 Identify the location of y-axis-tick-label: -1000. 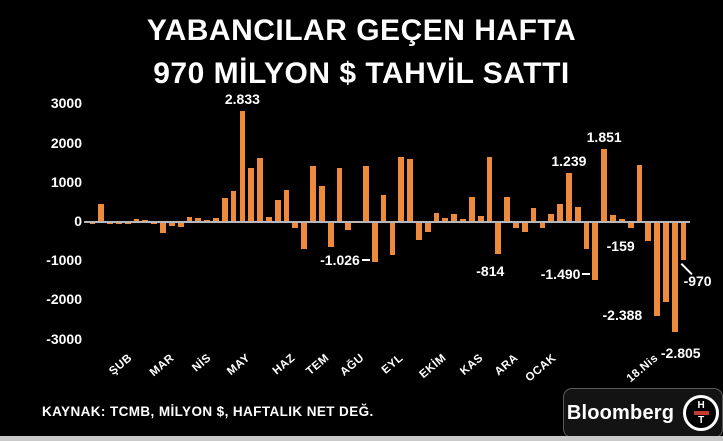
(64, 260).